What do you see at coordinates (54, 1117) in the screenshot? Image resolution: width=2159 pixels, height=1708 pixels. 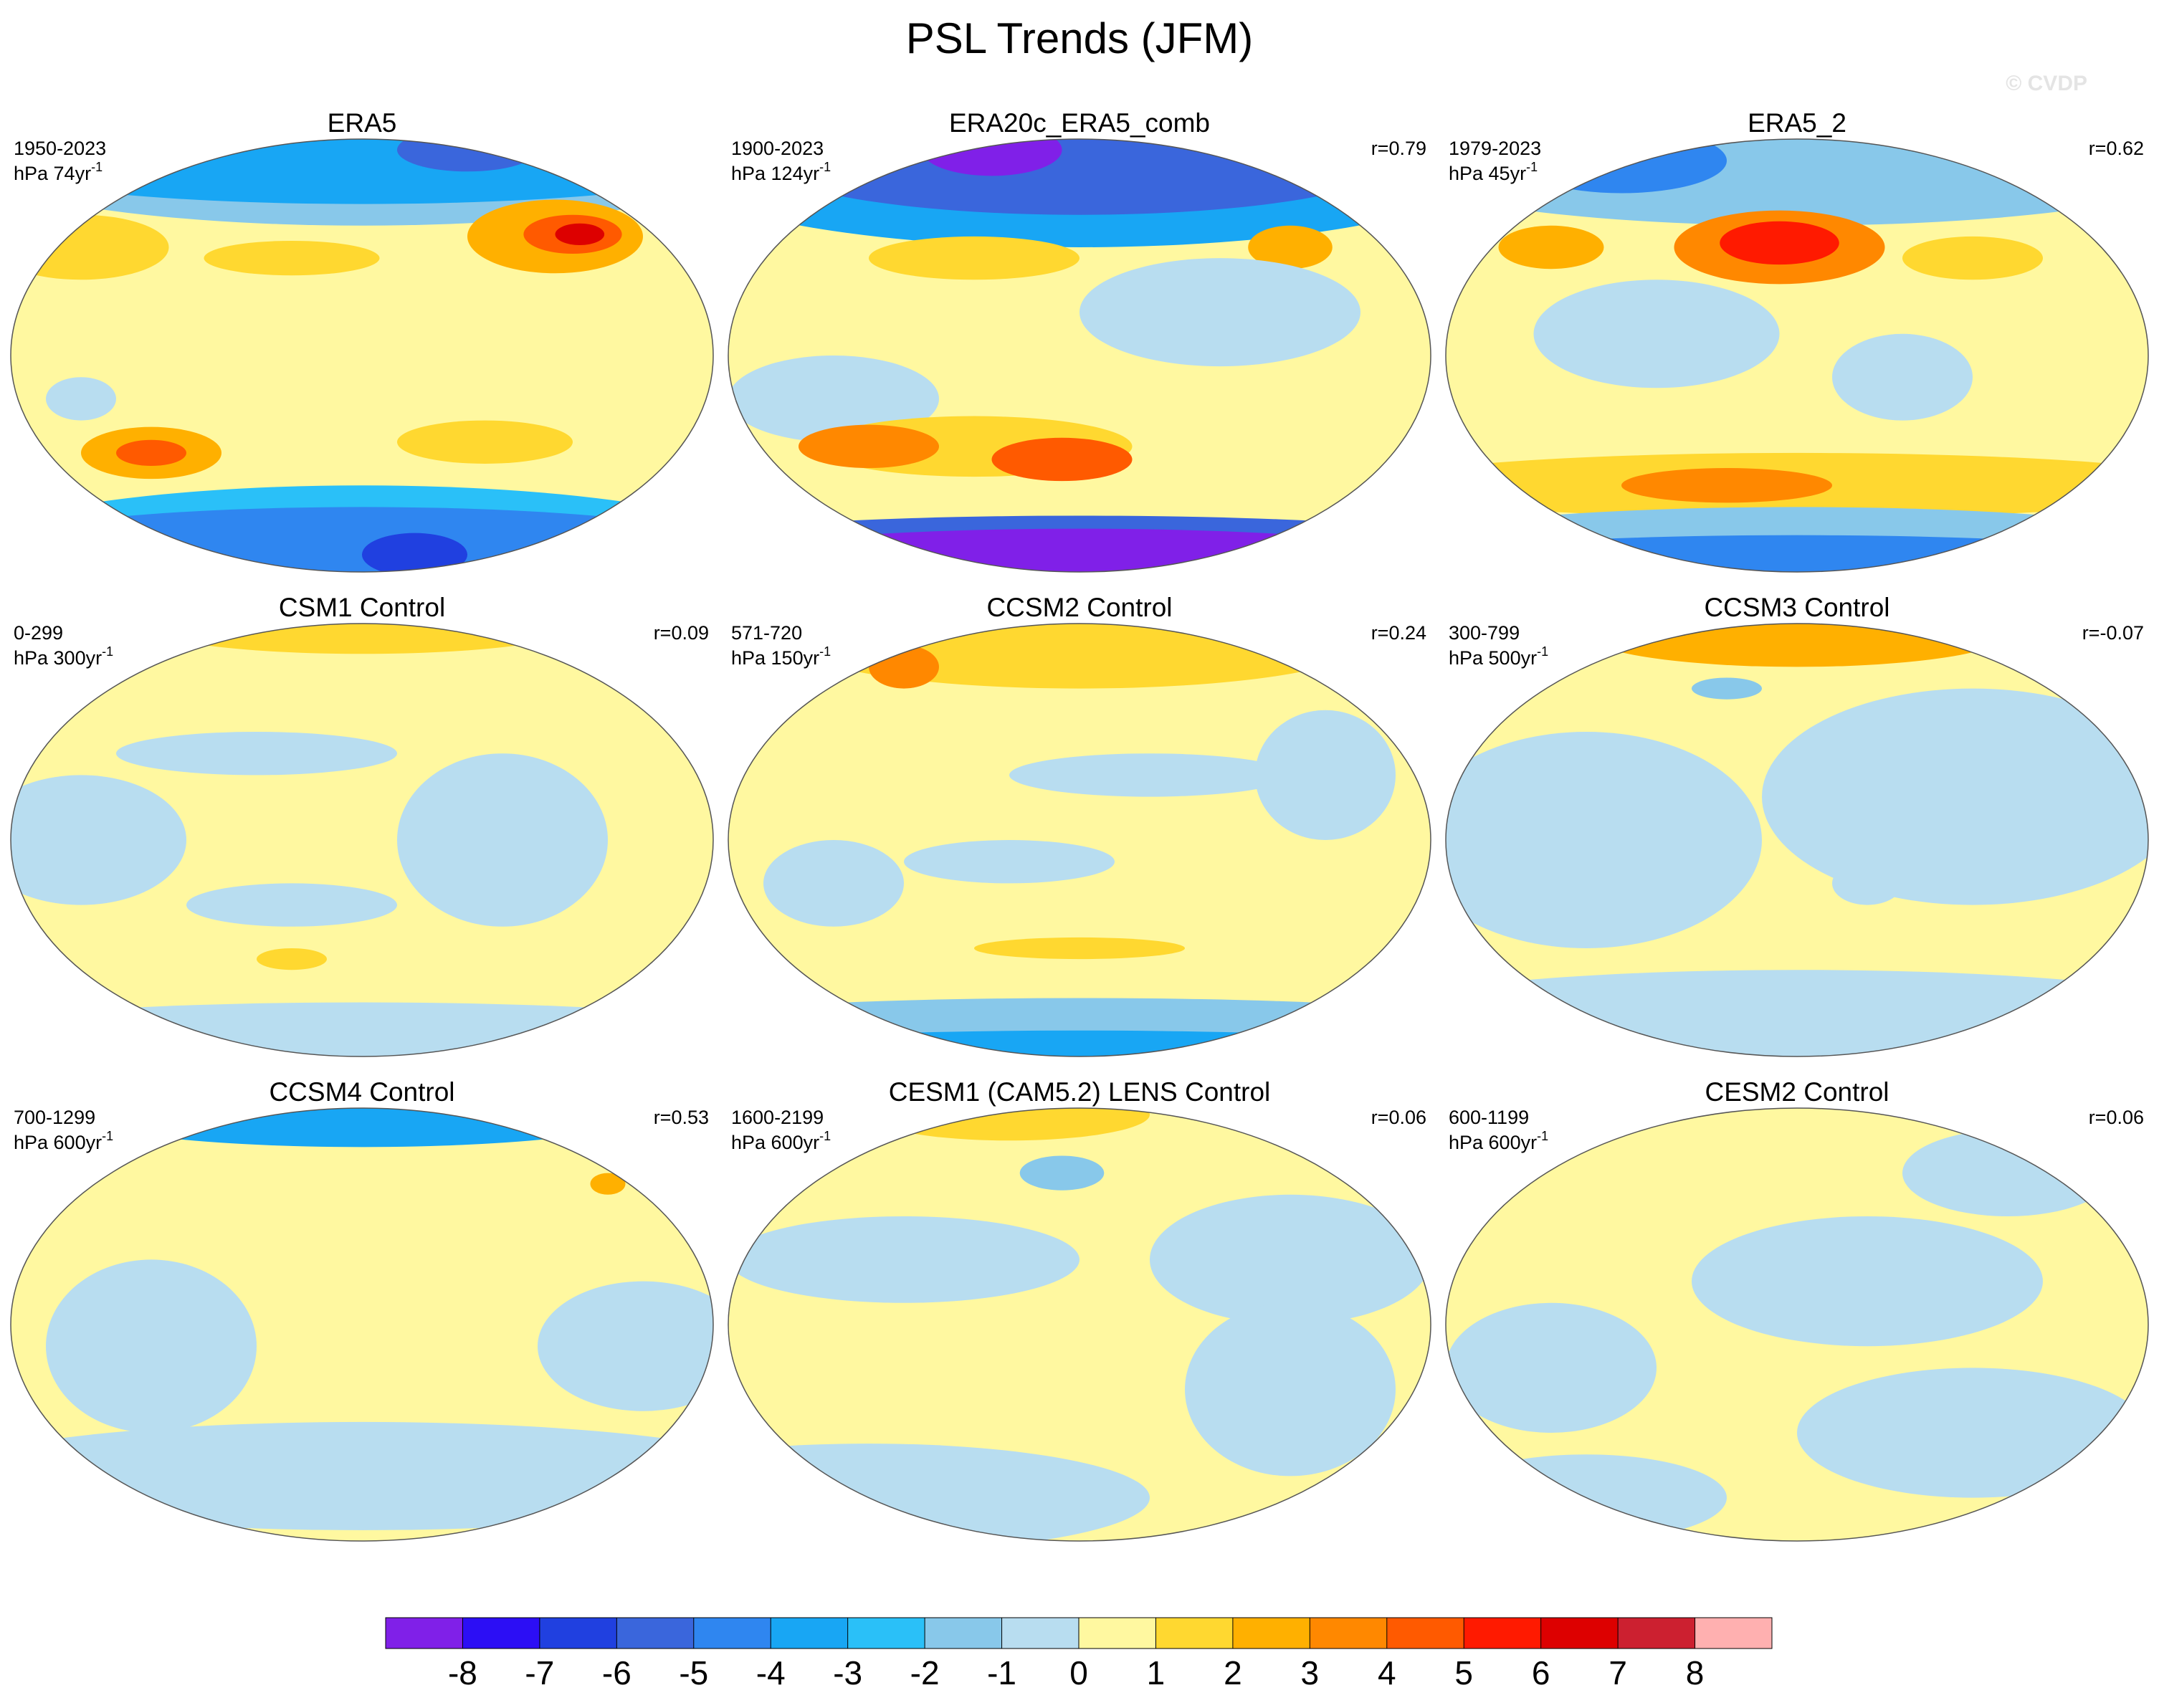 I see `panel-period: 700-1299` at bounding box center [54, 1117].